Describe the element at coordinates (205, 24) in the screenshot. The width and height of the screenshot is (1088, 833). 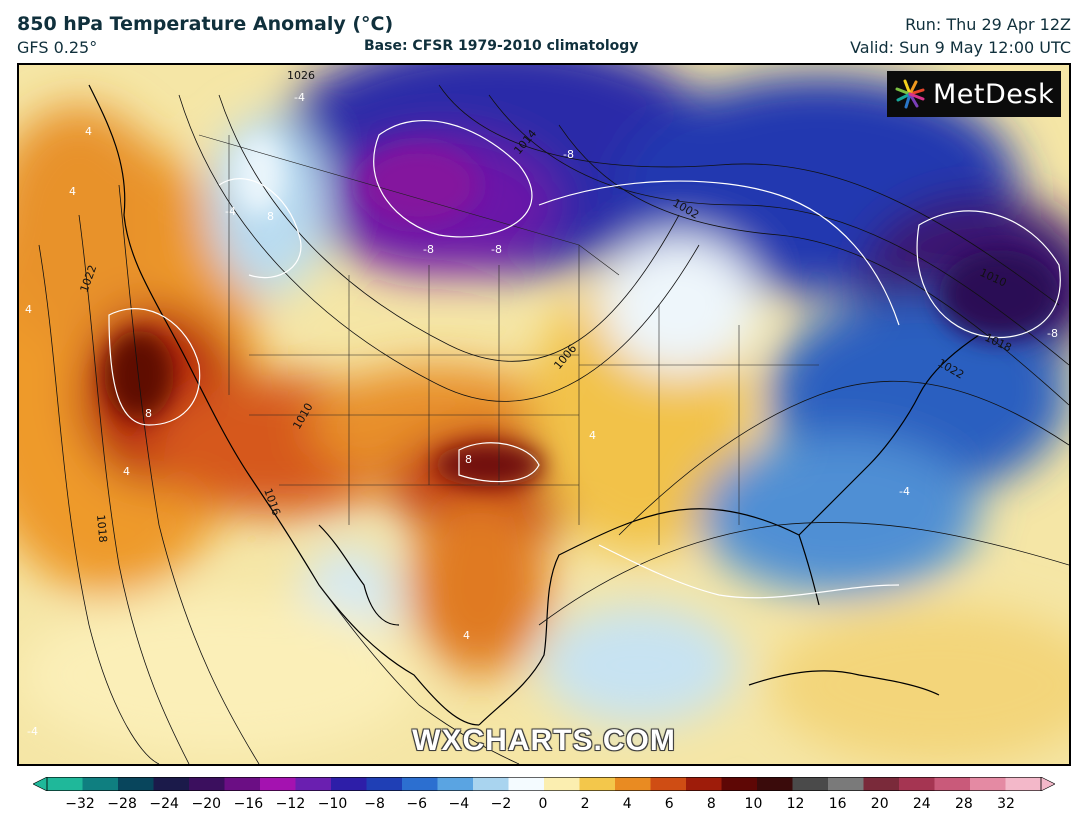
I see `chart-title: 850 hPa Temperature Anomaly (°C)` at that location.